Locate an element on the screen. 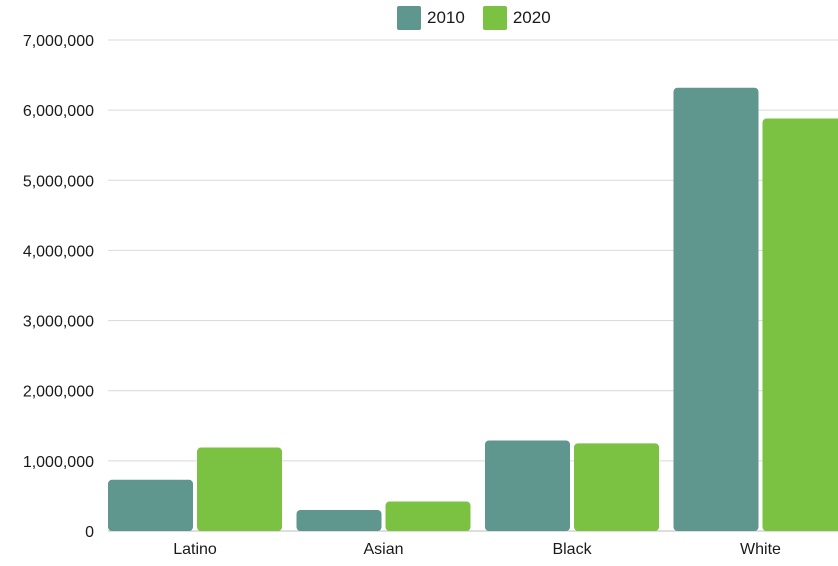 The width and height of the screenshot is (838, 566). y-tick-label: 1,000,000 is located at coordinates (58, 462).